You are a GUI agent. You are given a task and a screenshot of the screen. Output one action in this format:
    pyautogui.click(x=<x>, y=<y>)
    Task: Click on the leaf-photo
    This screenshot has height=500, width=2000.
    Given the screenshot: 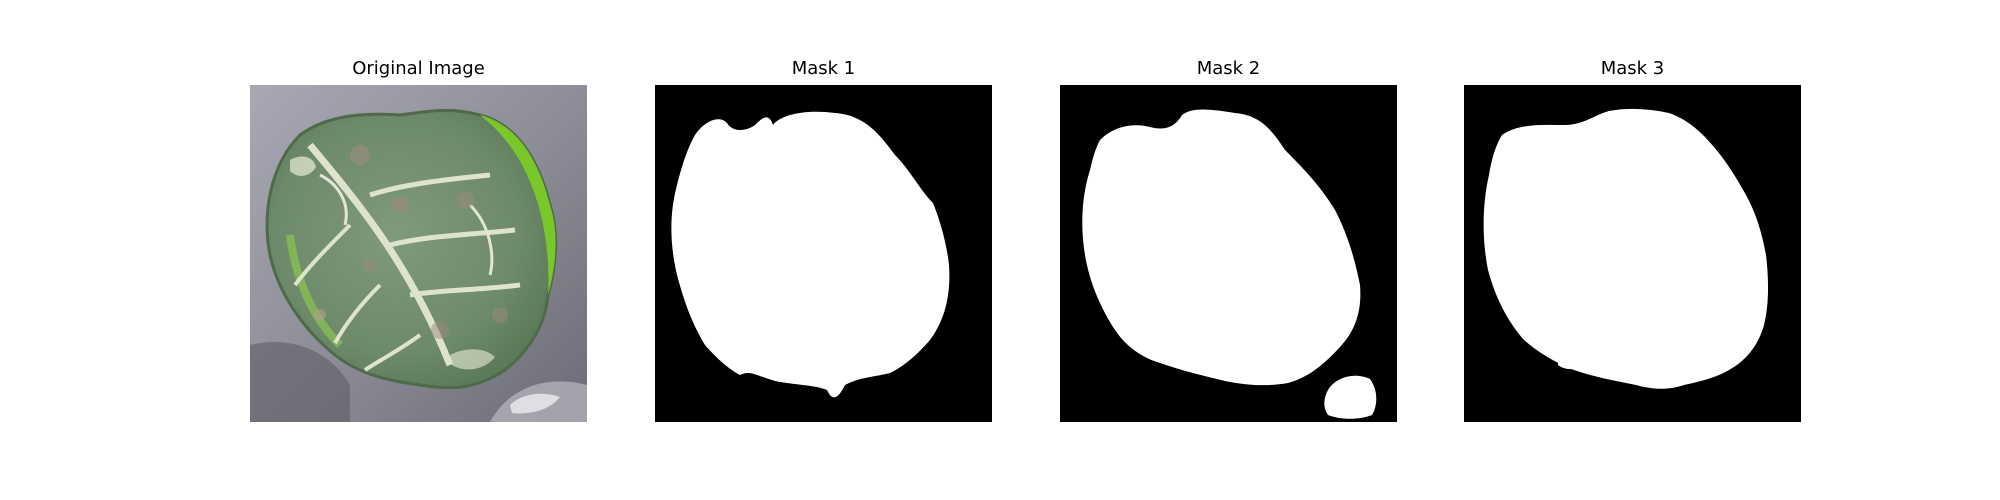 What is the action you would take?
    pyautogui.click(x=418, y=253)
    